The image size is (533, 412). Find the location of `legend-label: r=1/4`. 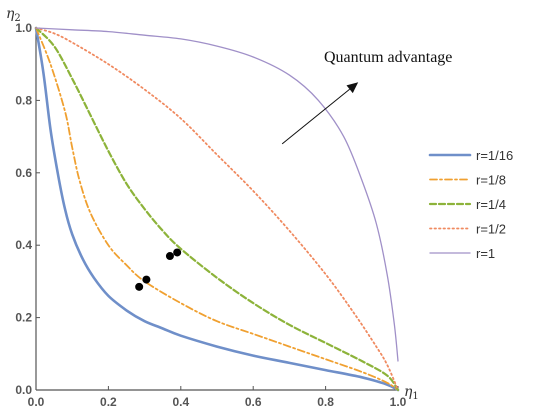

legend-label: r=1/4 is located at coordinates (491, 204).